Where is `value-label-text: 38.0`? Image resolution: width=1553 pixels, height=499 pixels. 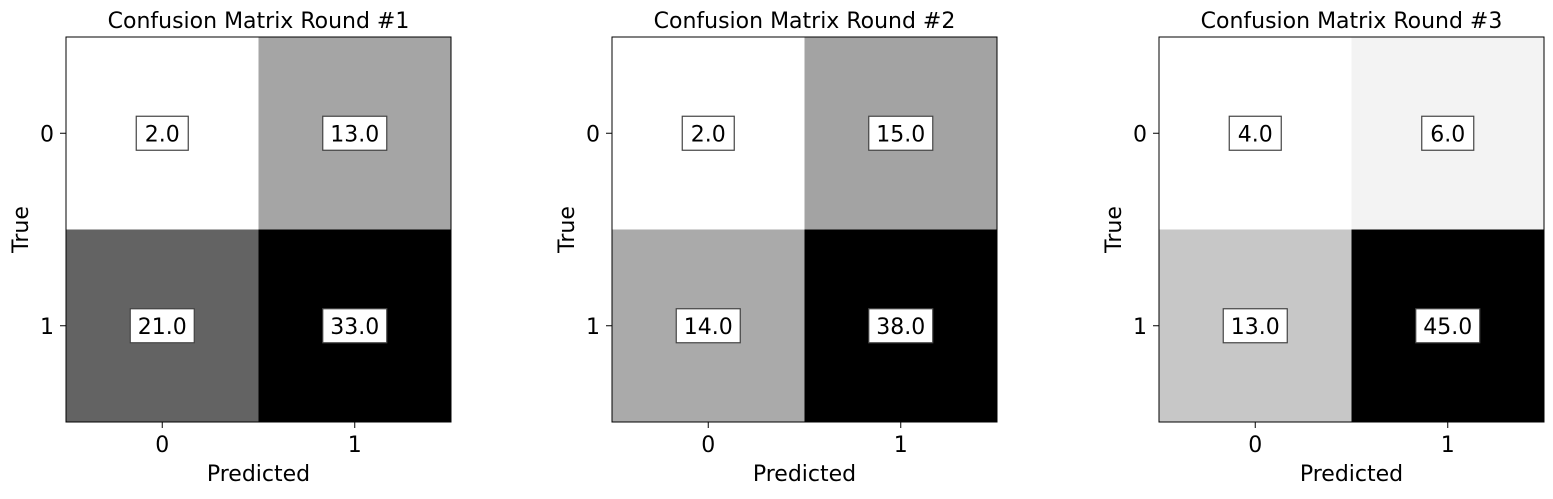 value-label-text: 38.0 is located at coordinates (900, 327).